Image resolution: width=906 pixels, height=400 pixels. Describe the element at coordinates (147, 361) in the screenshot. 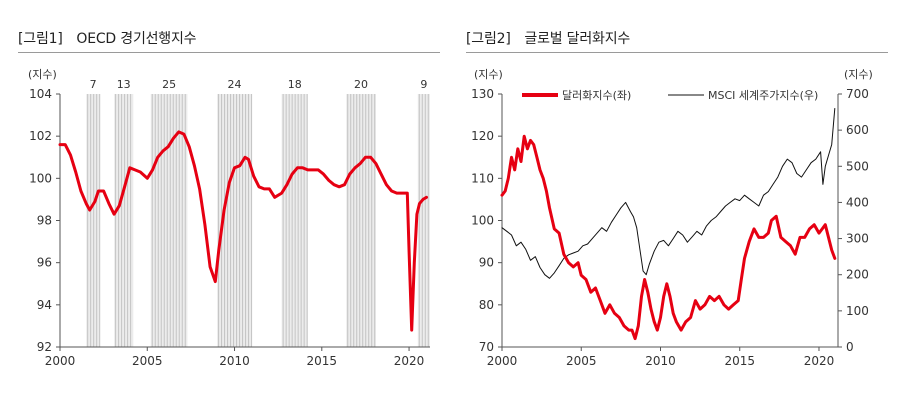

I see `x-tick-label: 2005` at that location.